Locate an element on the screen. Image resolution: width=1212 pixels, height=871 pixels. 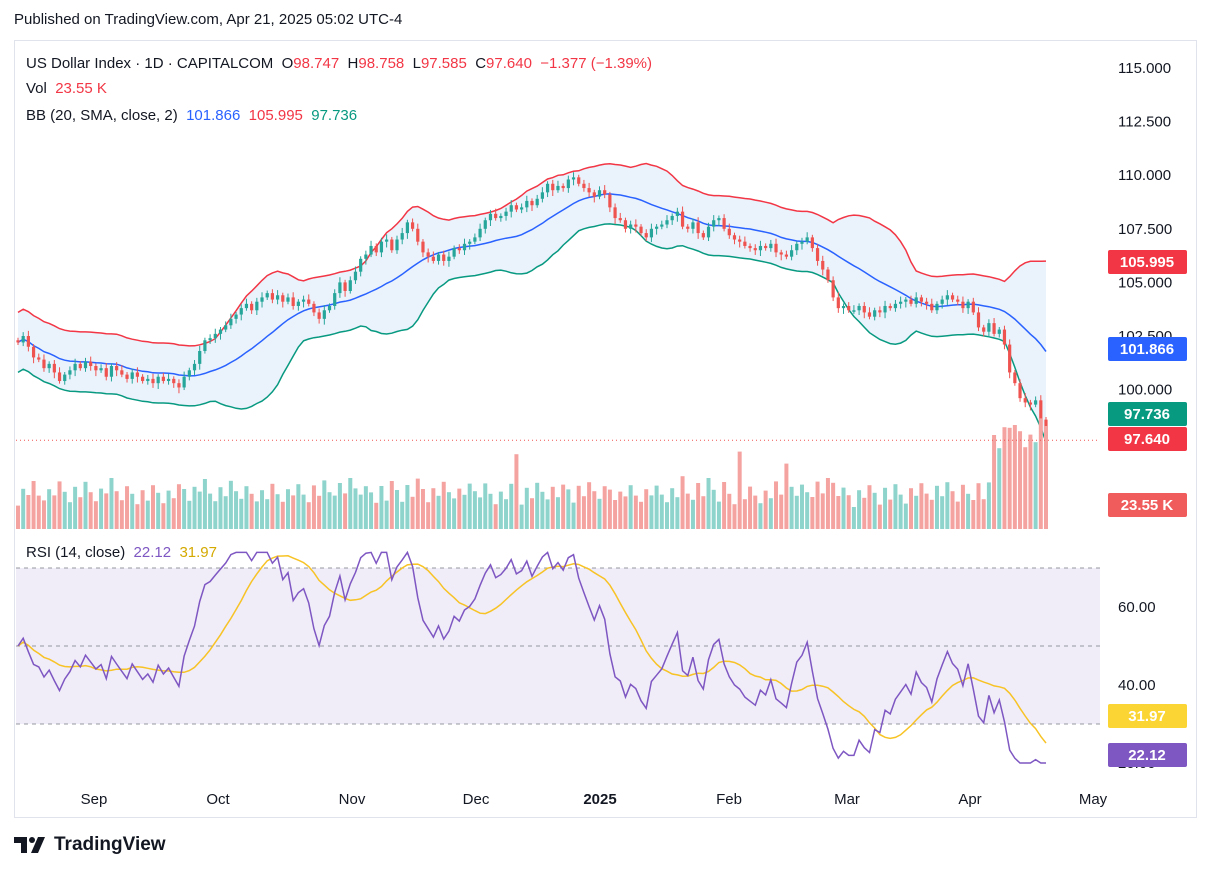
time-tick-label: Feb is located at coordinates (729, 799).